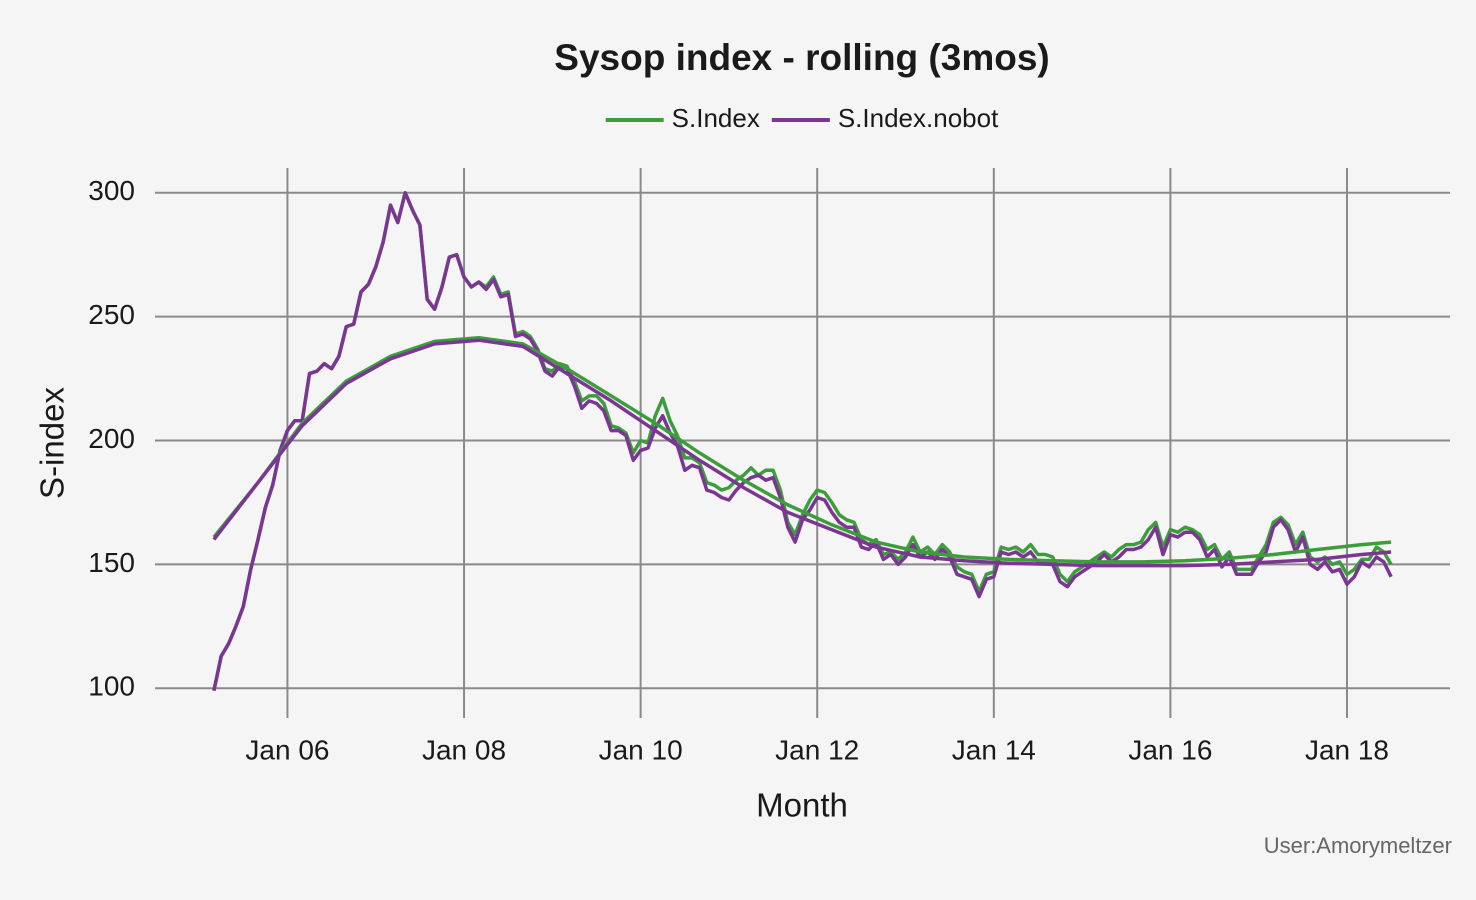 The image size is (1476, 900). Describe the element at coordinates (1358, 845) in the screenshot. I see `caption: User:Amorymeltzer` at that location.